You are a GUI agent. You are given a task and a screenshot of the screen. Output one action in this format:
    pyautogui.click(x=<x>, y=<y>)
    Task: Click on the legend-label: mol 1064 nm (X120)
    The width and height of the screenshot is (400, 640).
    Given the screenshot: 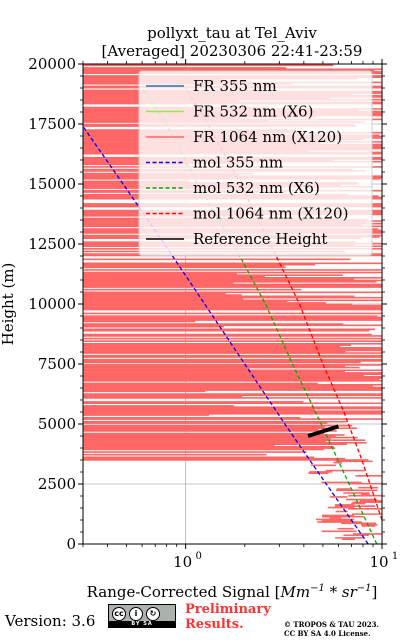 What is the action you would take?
    pyautogui.click(x=270, y=214)
    